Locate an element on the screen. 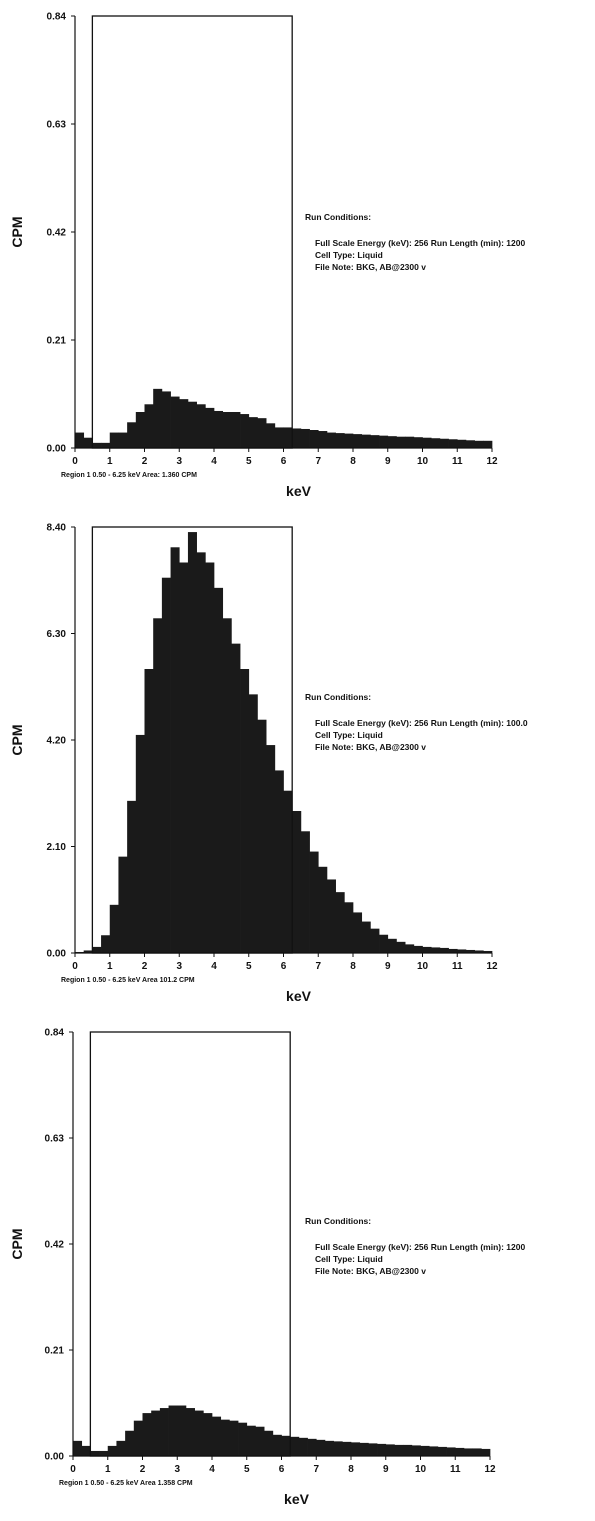 The height and width of the screenshot is (1521, 595). x-tick-label: 3 is located at coordinates (177, 1469).